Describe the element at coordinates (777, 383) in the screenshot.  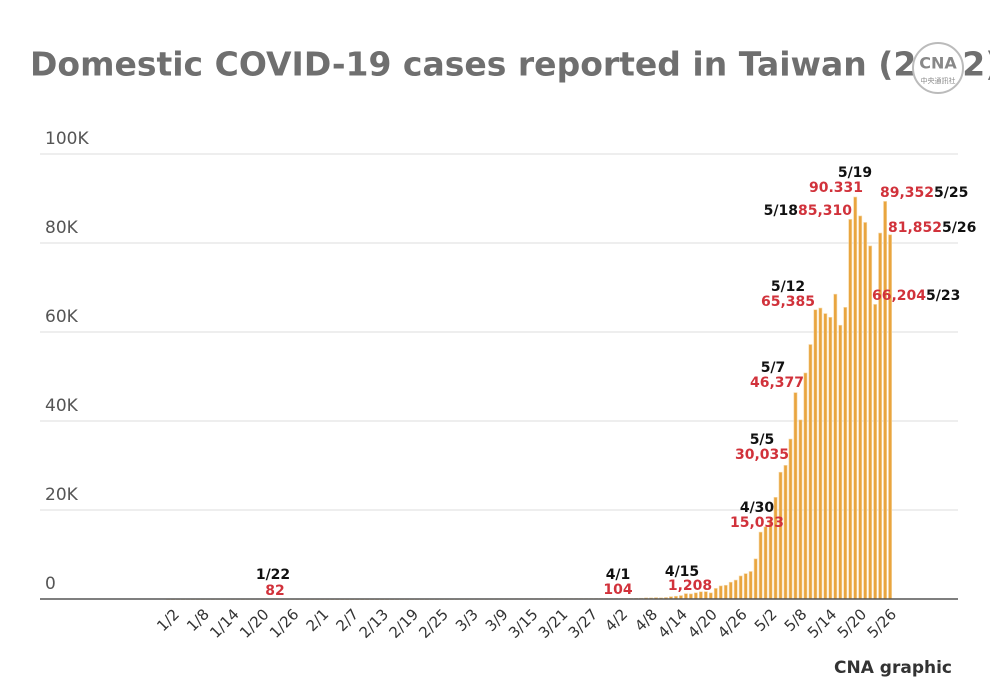
I see `value-label: 46,377` at that location.